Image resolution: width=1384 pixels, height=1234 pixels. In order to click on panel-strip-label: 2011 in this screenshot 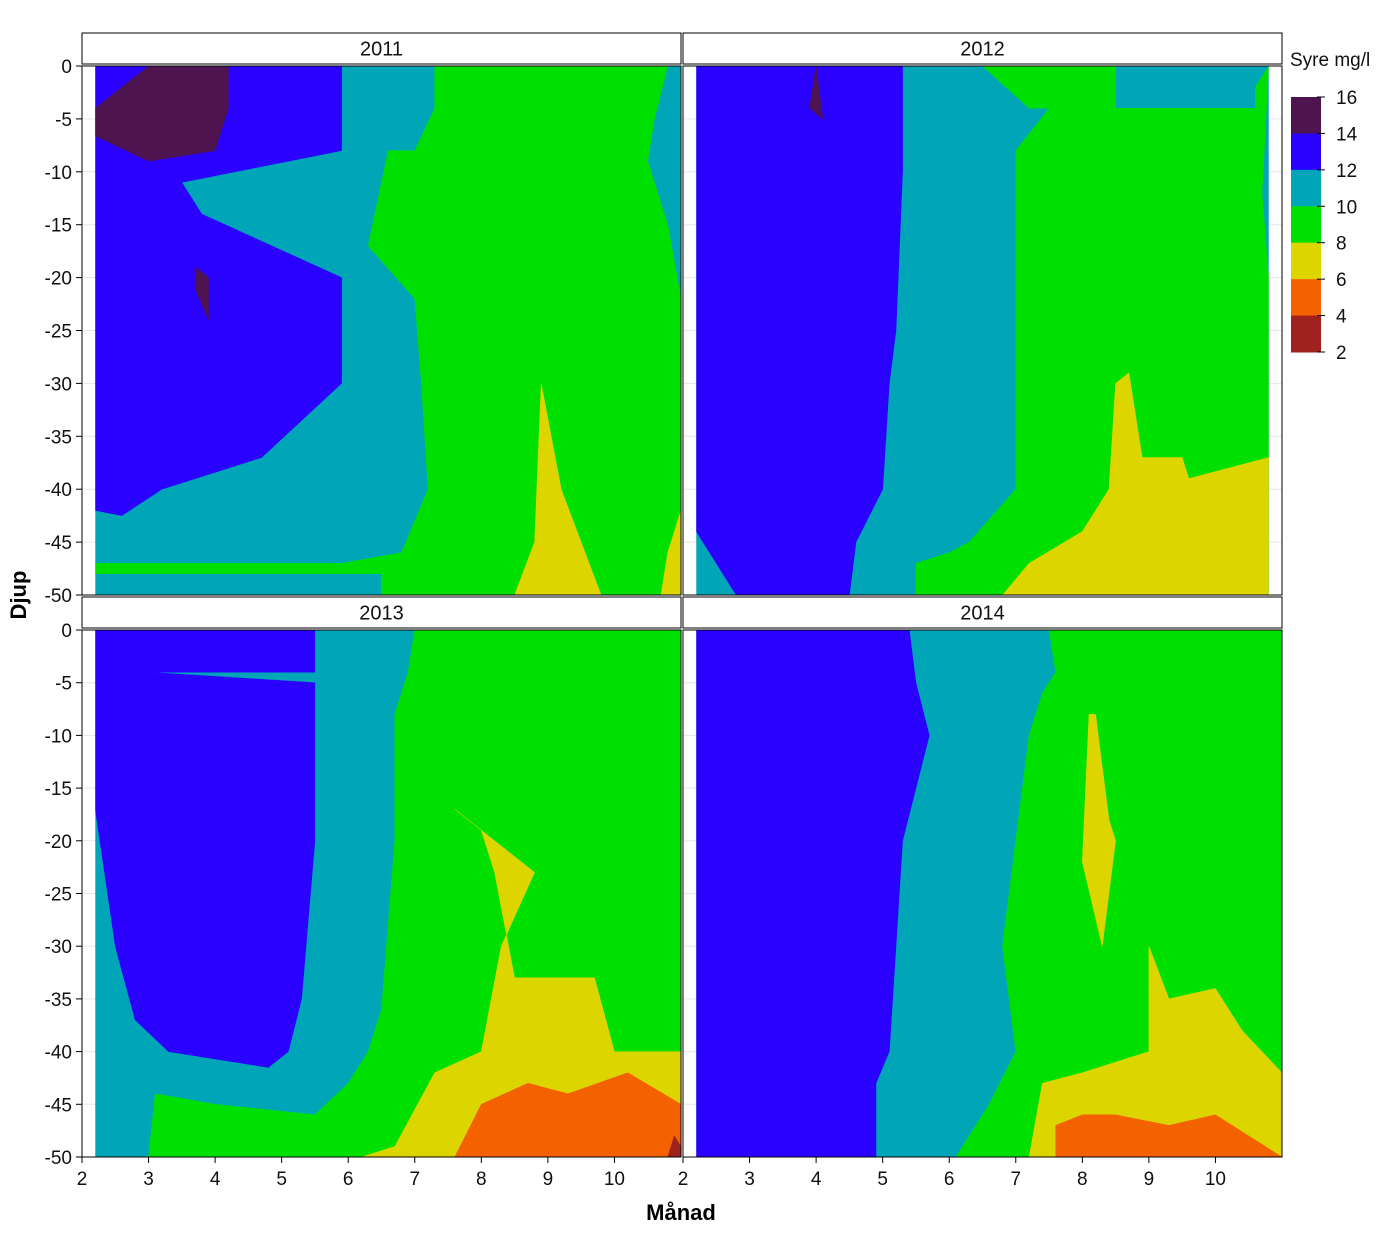, I will do `click(381, 50)`.